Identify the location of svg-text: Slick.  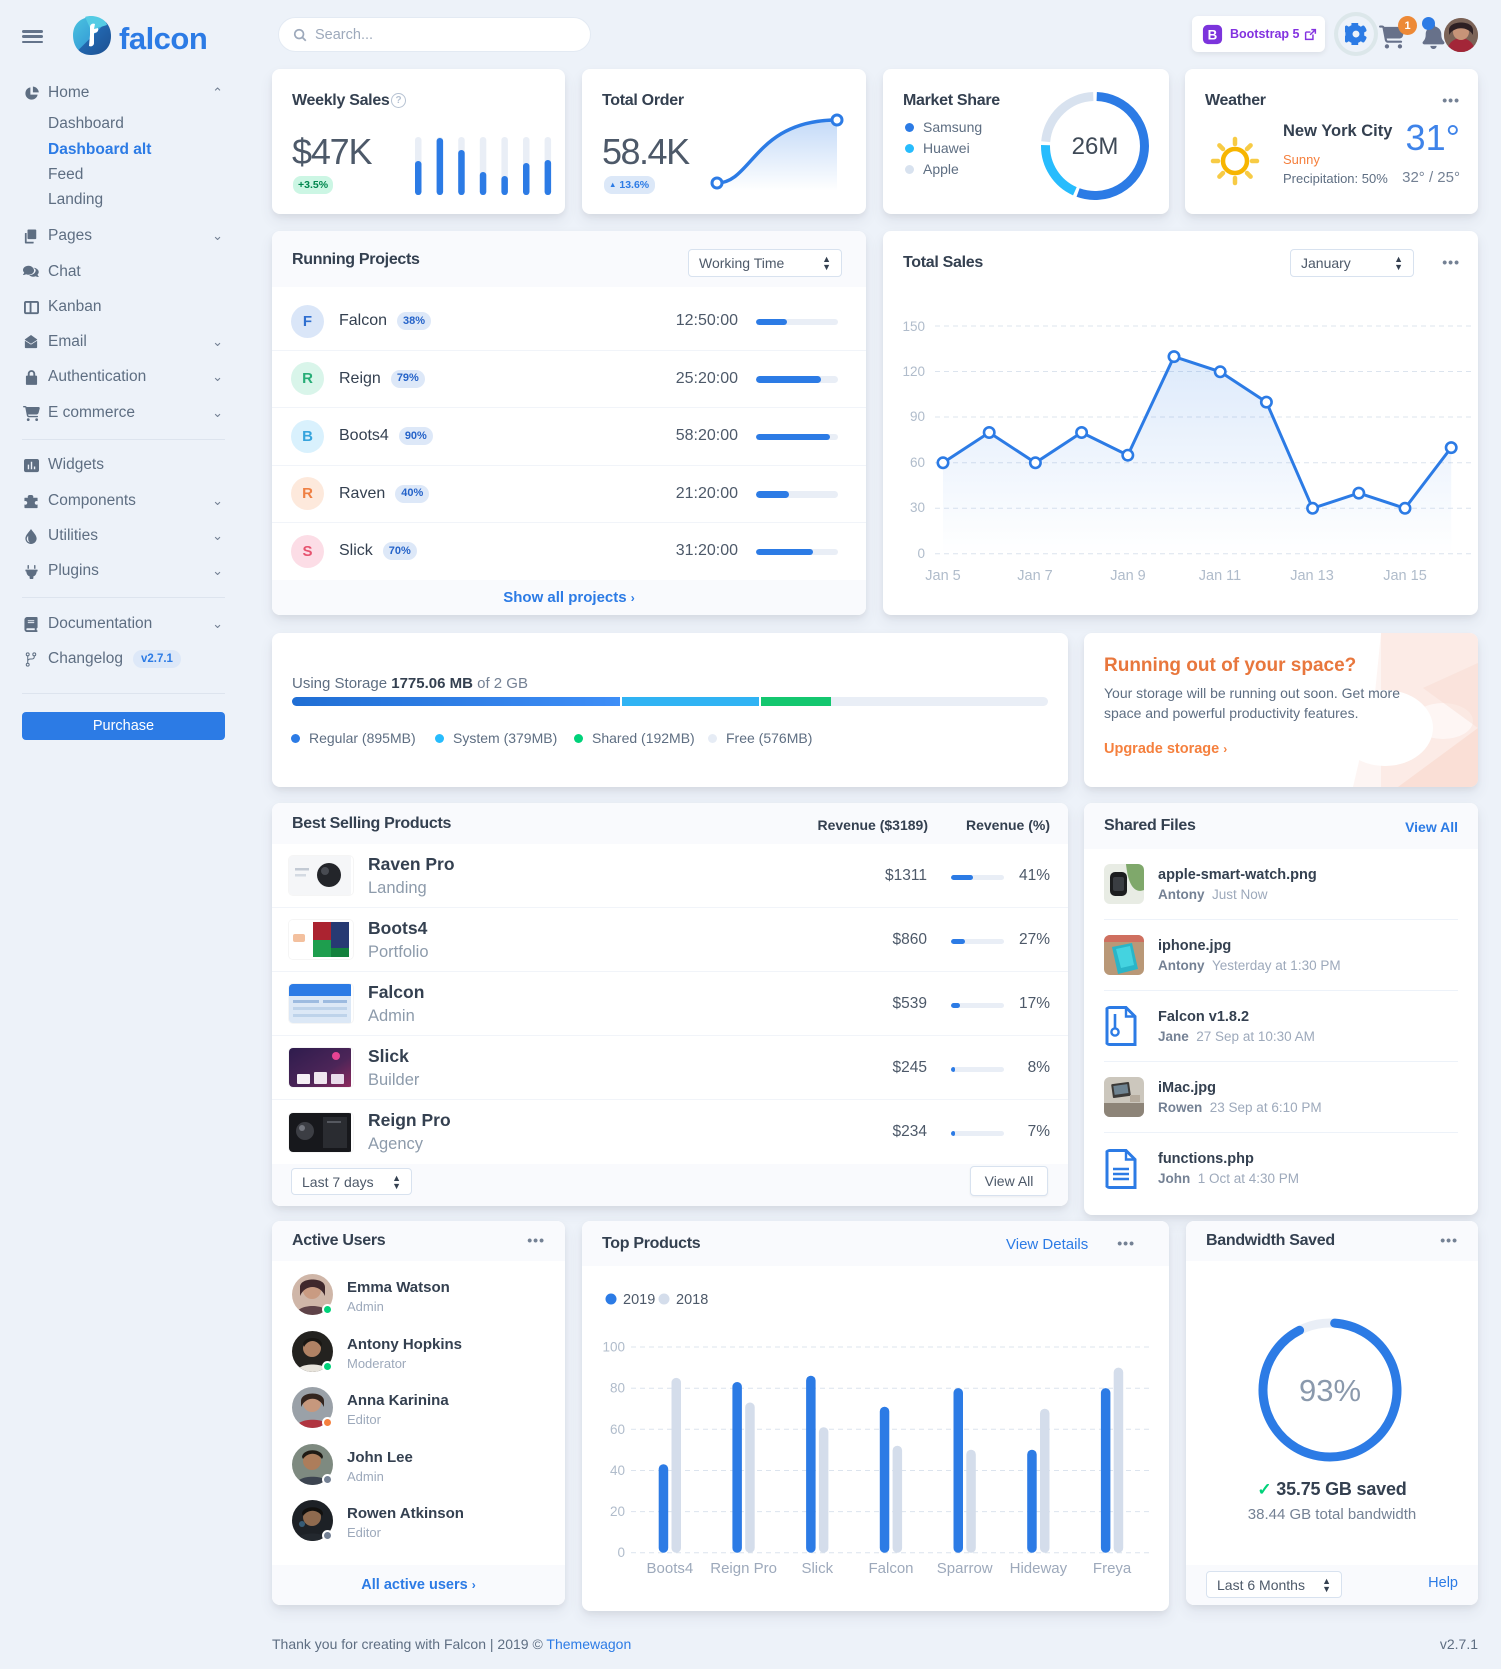
(817, 1568).